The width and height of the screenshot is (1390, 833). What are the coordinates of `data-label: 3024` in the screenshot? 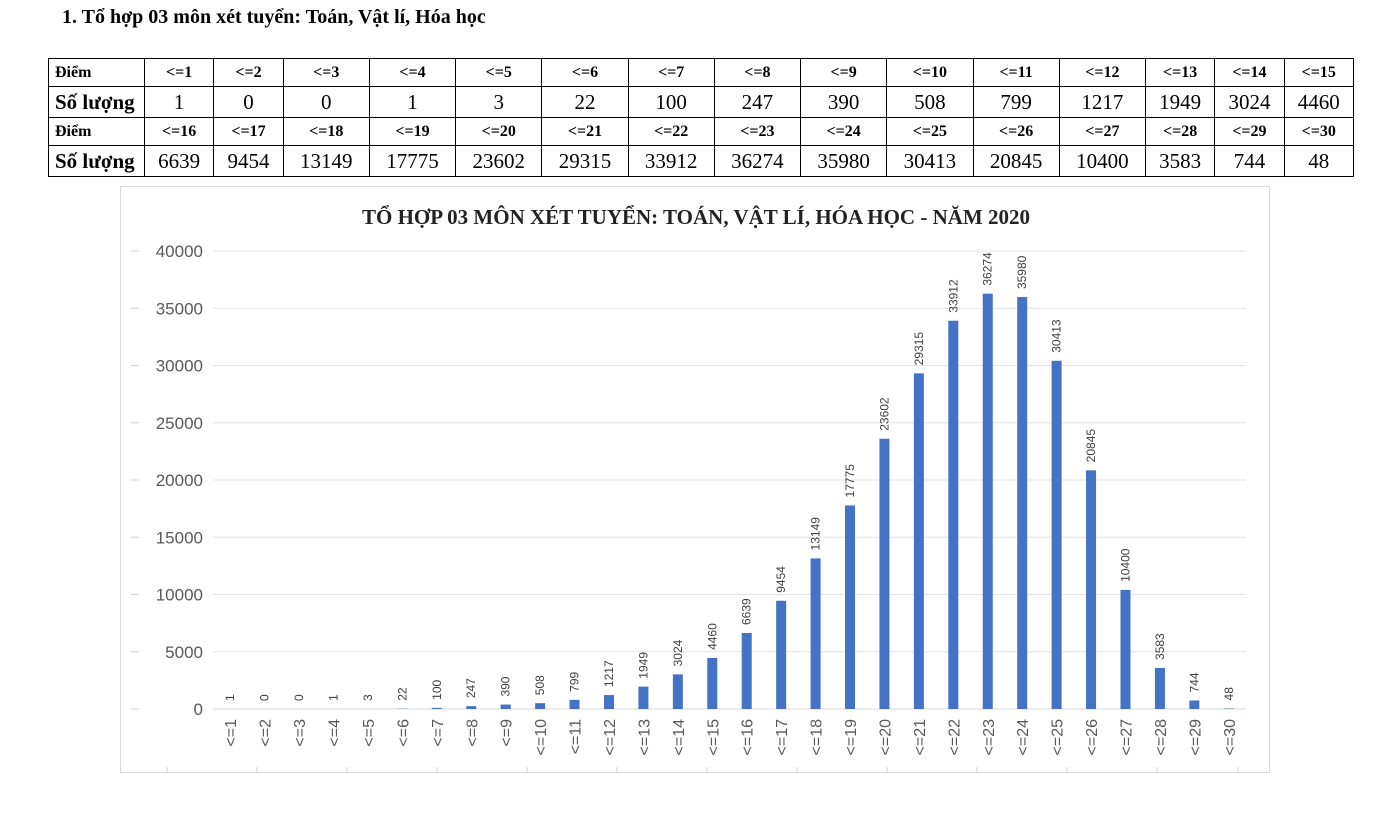 It's located at (678, 652).